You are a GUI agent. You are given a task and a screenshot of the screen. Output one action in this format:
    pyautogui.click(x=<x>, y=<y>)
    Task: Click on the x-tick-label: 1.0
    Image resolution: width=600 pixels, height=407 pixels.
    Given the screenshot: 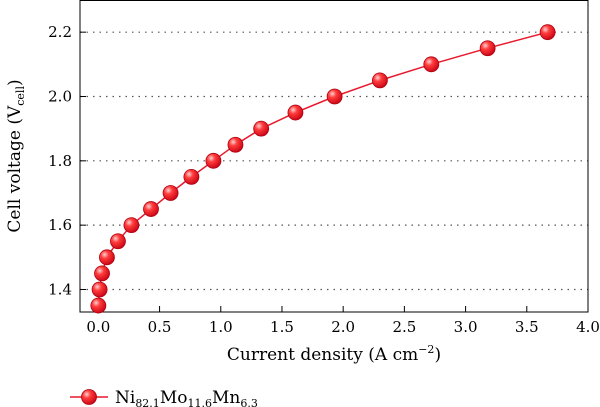 What is the action you would take?
    pyautogui.click(x=221, y=327)
    